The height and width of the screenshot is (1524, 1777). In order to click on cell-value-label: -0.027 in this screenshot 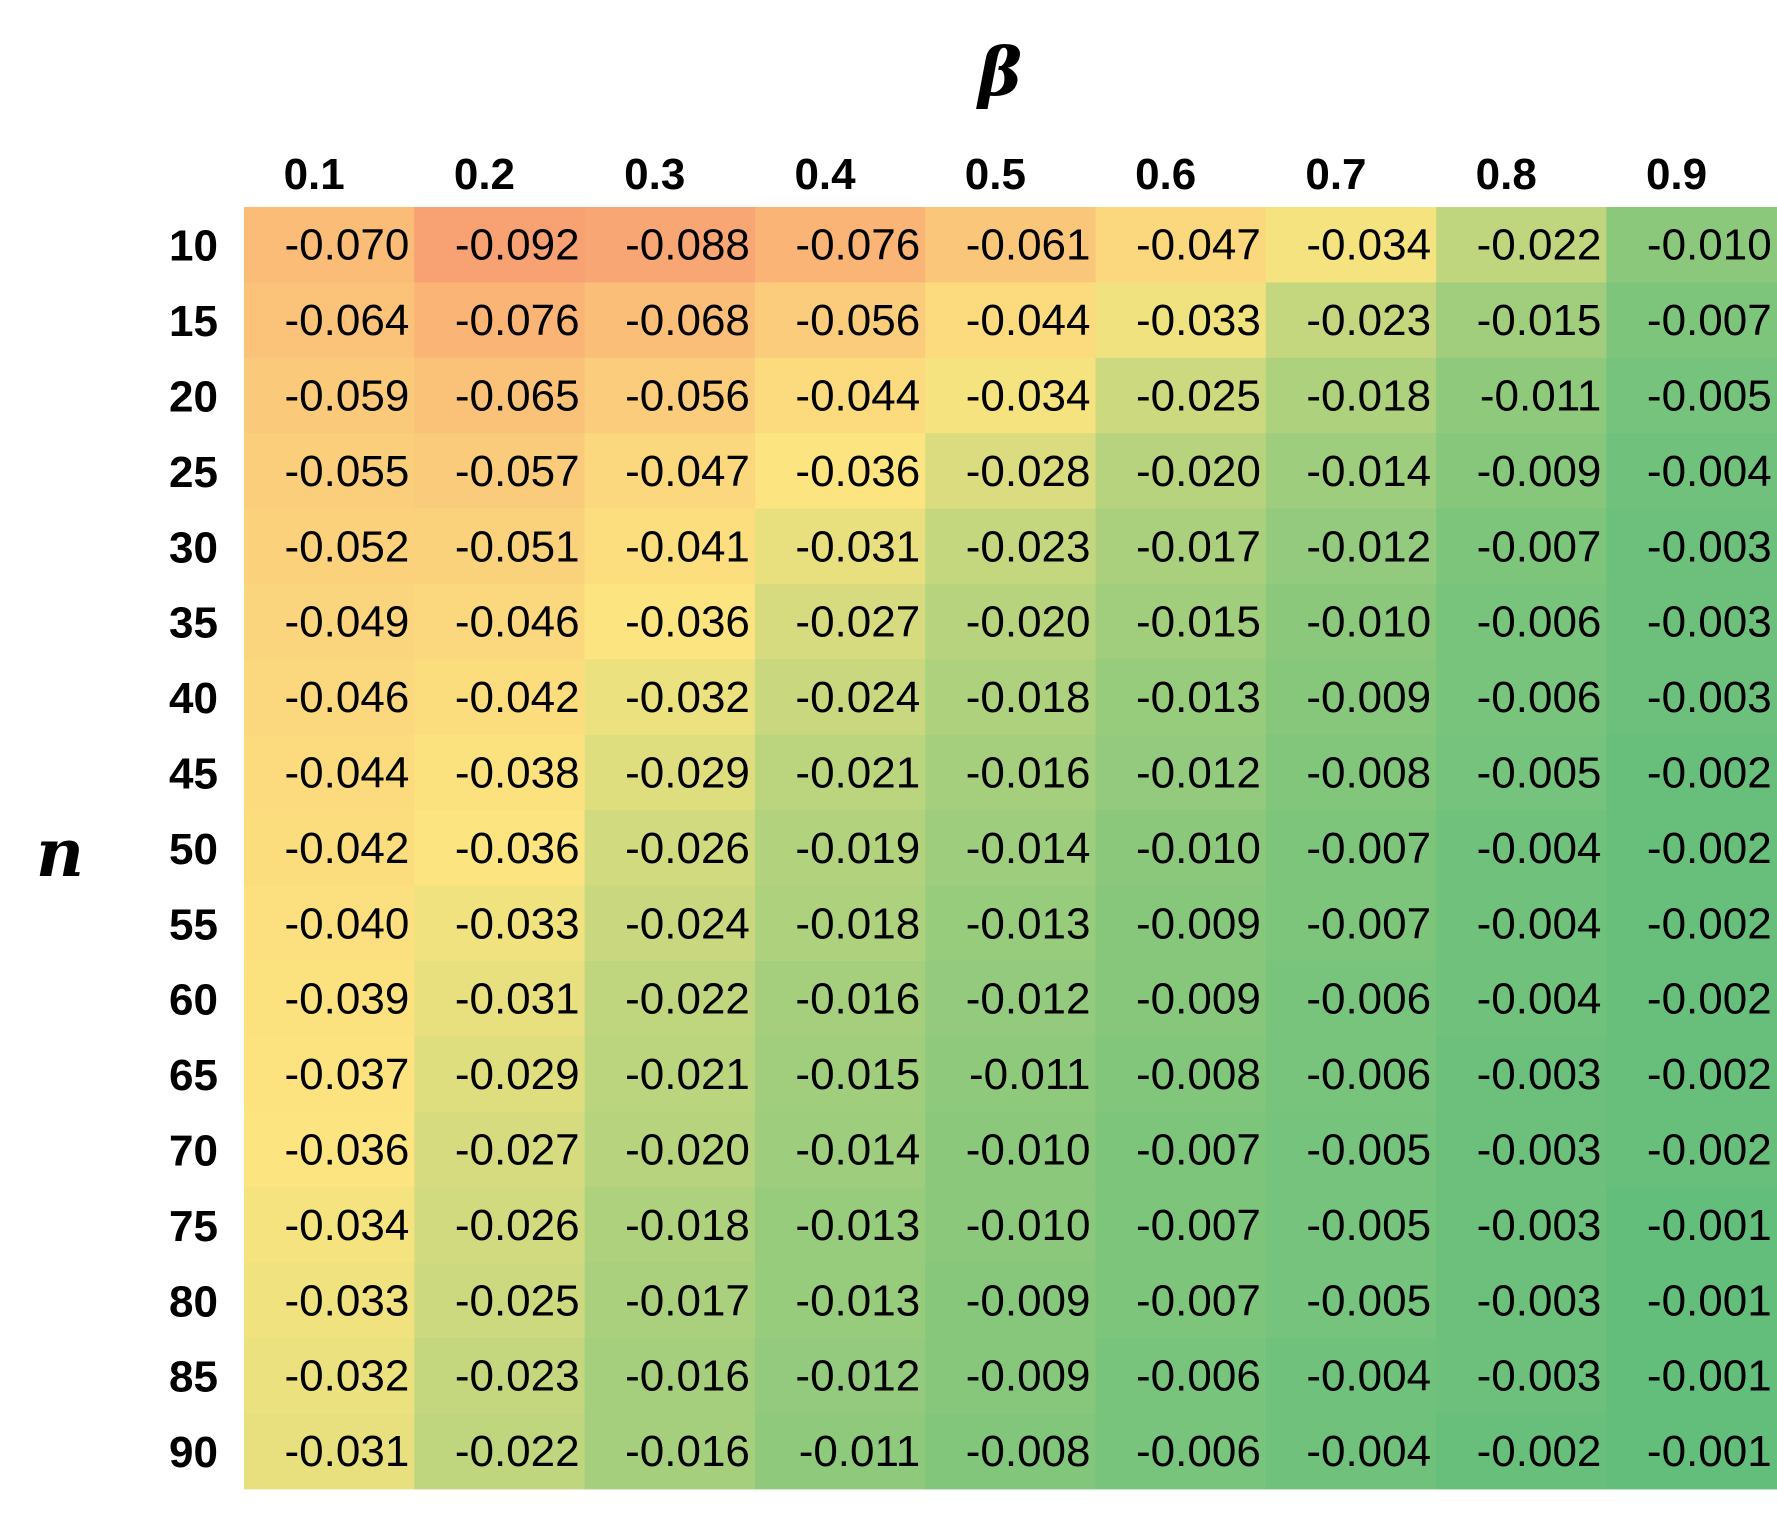, I will do `click(857, 622)`.